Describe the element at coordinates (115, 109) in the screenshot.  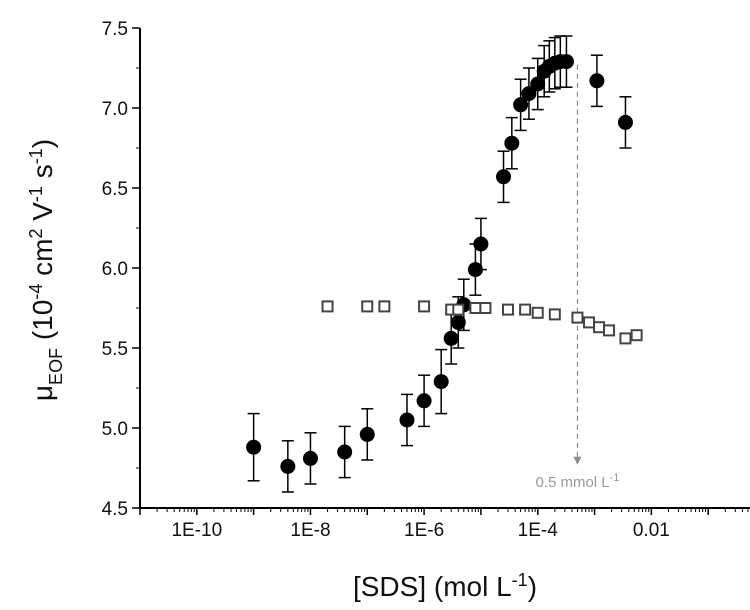
I see `y-tick-label: 7.0` at that location.